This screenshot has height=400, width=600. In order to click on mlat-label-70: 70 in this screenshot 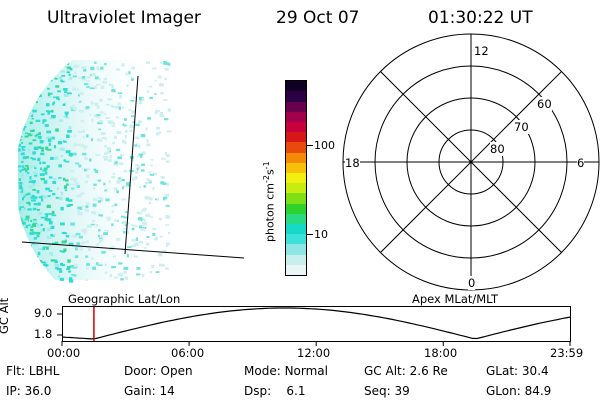, I will do `click(521, 127)`.